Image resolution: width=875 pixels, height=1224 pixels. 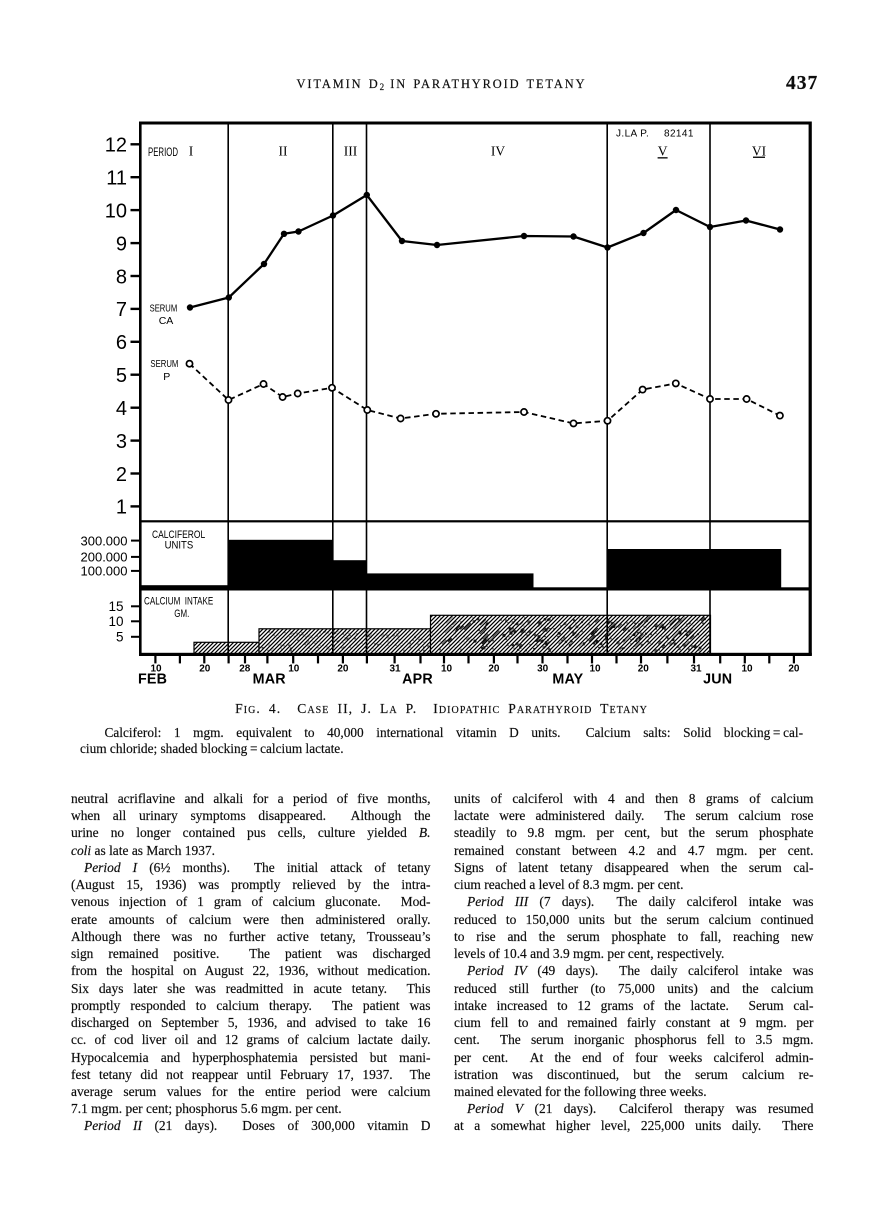 What do you see at coordinates (567, 680) in the screenshot?
I see `svg-text: MAY` at bounding box center [567, 680].